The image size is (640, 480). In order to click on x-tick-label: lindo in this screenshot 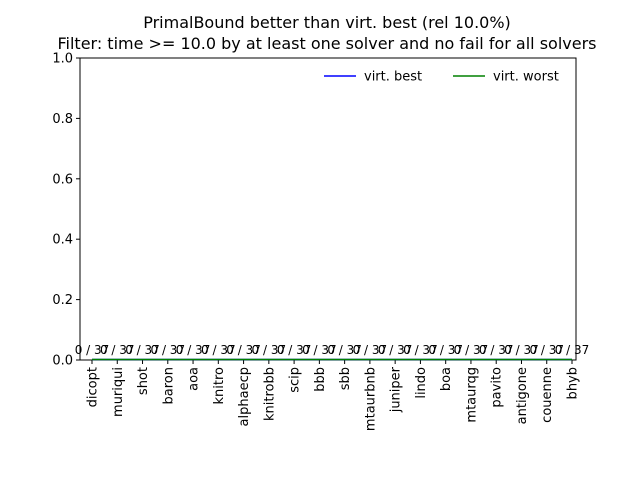, I will do `click(421, 383)`.